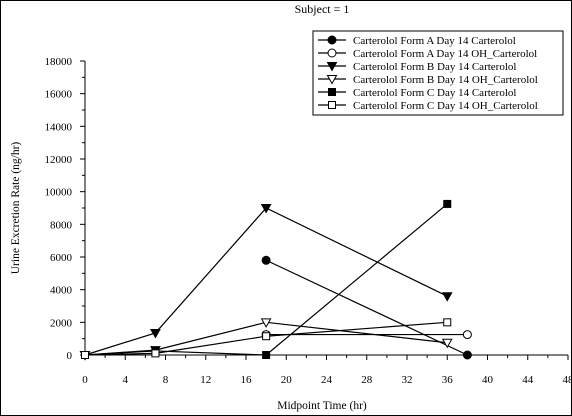 The width and height of the screenshot is (572, 416). What do you see at coordinates (70, 356) in the screenshot?
I see `y-tick-label: 0` at bounding box center [70, 356].